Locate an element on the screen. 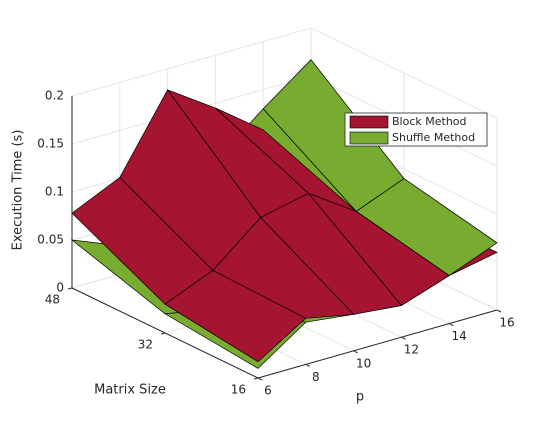 The width and height of the screenshot is (550, 431). z-tick-label: 0 is located at coordinates (60, 288).